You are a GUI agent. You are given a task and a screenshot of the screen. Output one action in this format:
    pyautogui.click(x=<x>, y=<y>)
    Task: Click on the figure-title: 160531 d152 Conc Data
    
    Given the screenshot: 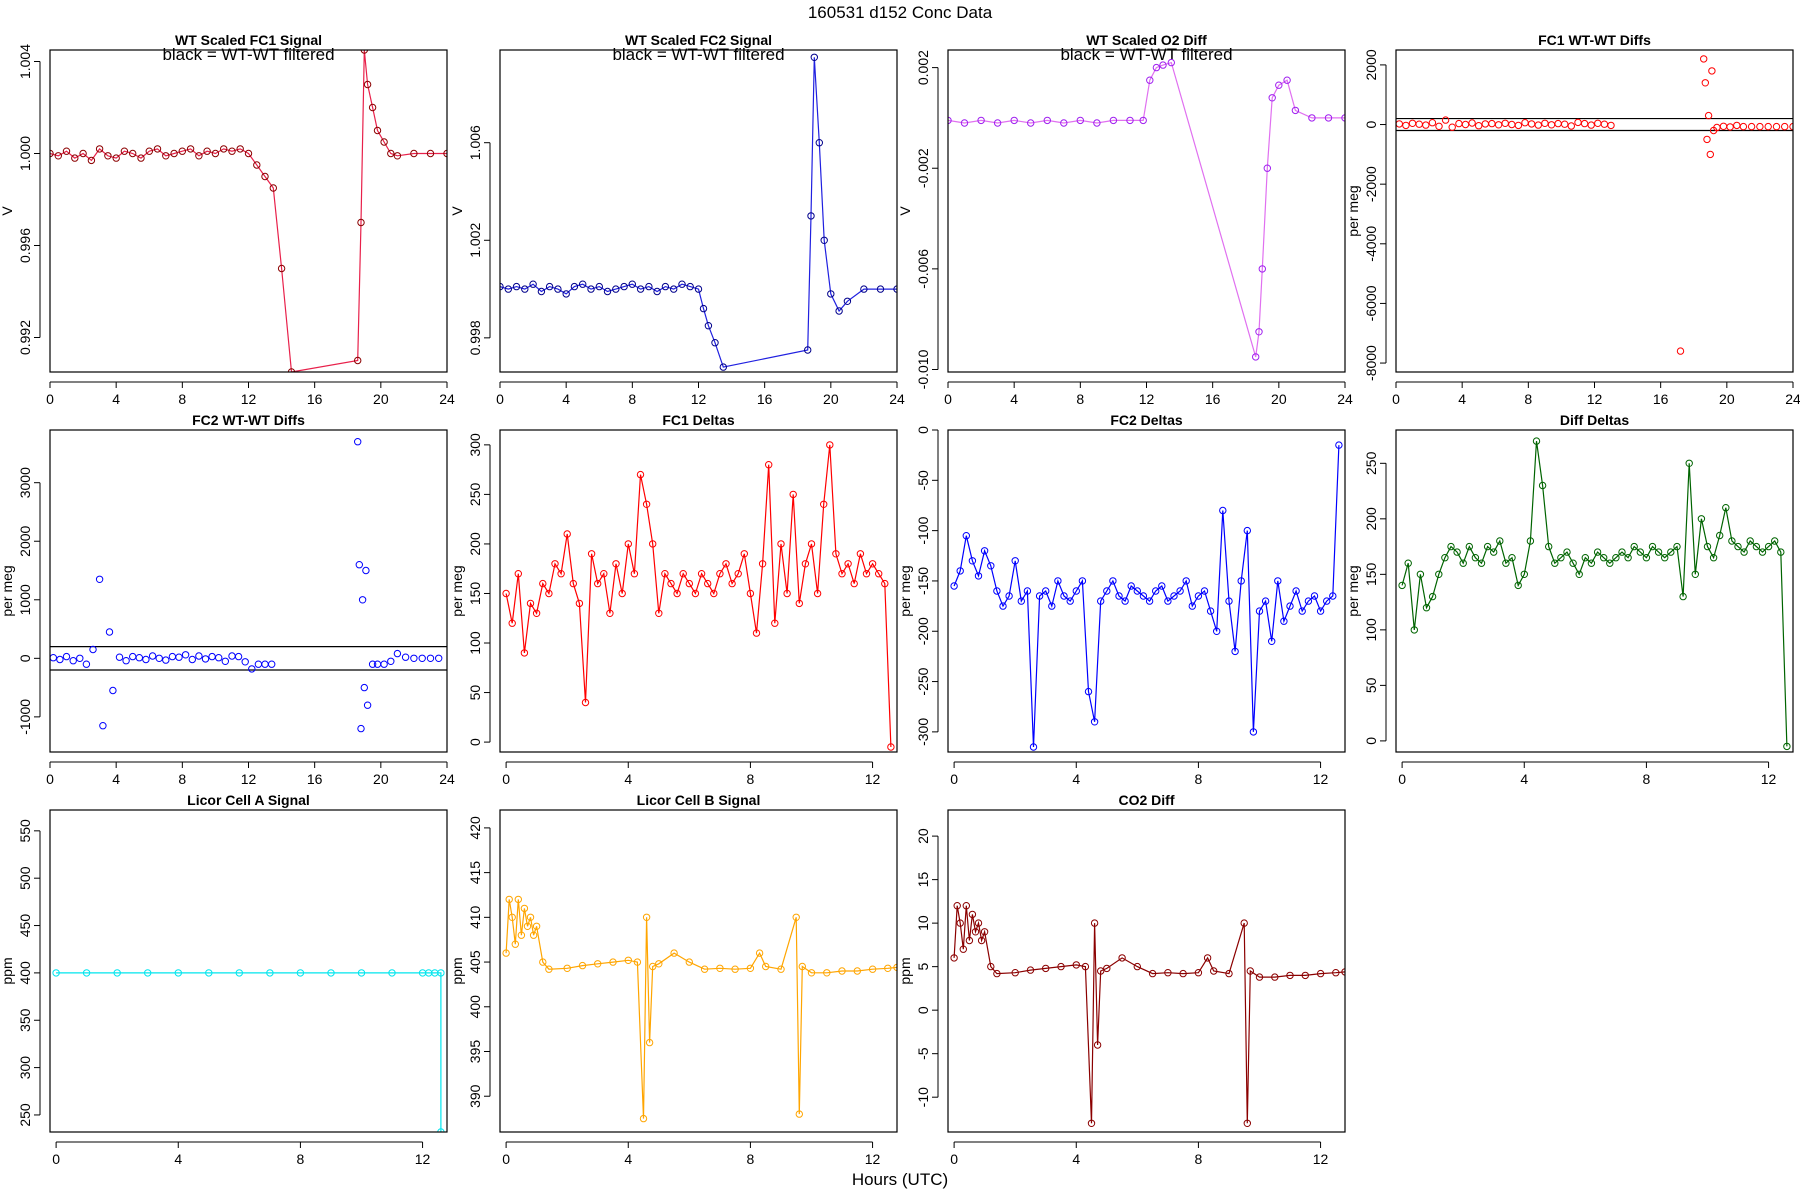 What is the action you would take?
    pyautogui.click(x=900, y=12)
    